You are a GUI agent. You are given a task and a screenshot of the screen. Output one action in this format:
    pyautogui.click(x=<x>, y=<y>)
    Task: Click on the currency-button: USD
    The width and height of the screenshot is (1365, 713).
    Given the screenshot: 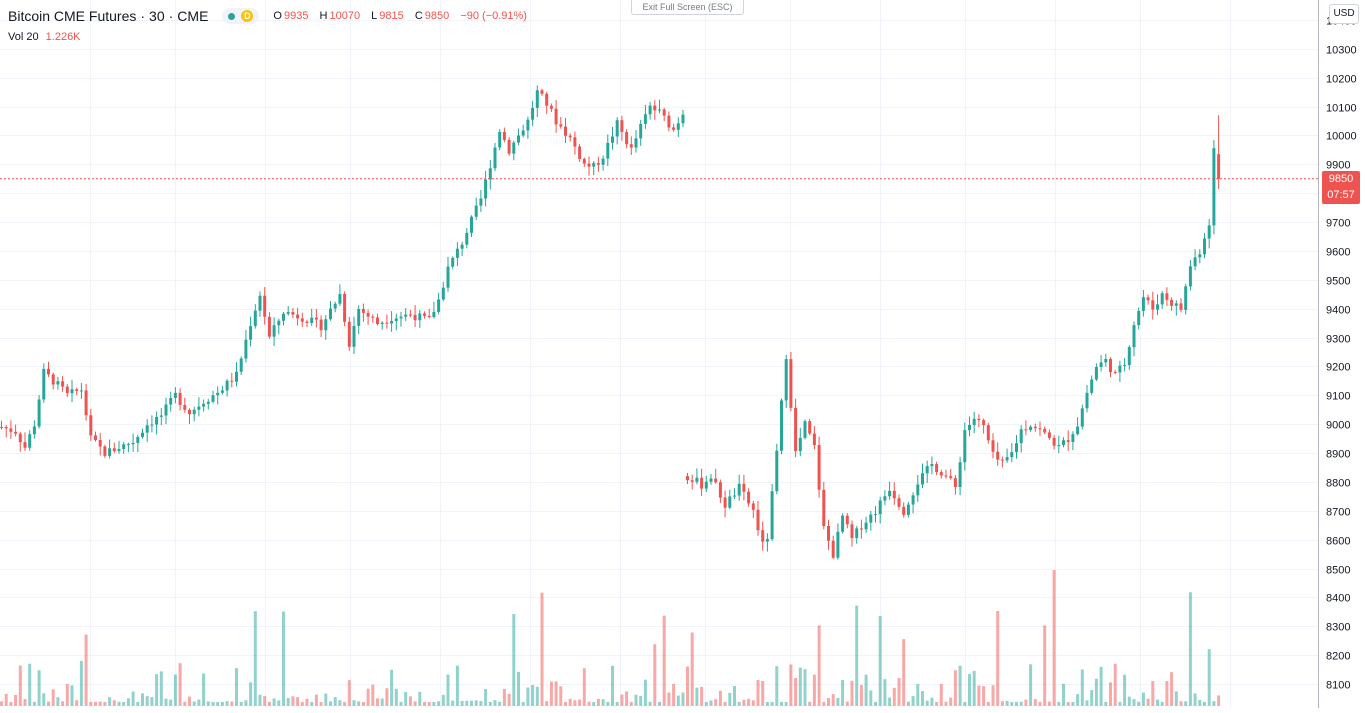 What is the action you would take?
    pyautogui.click(x=1344, y=14)
    